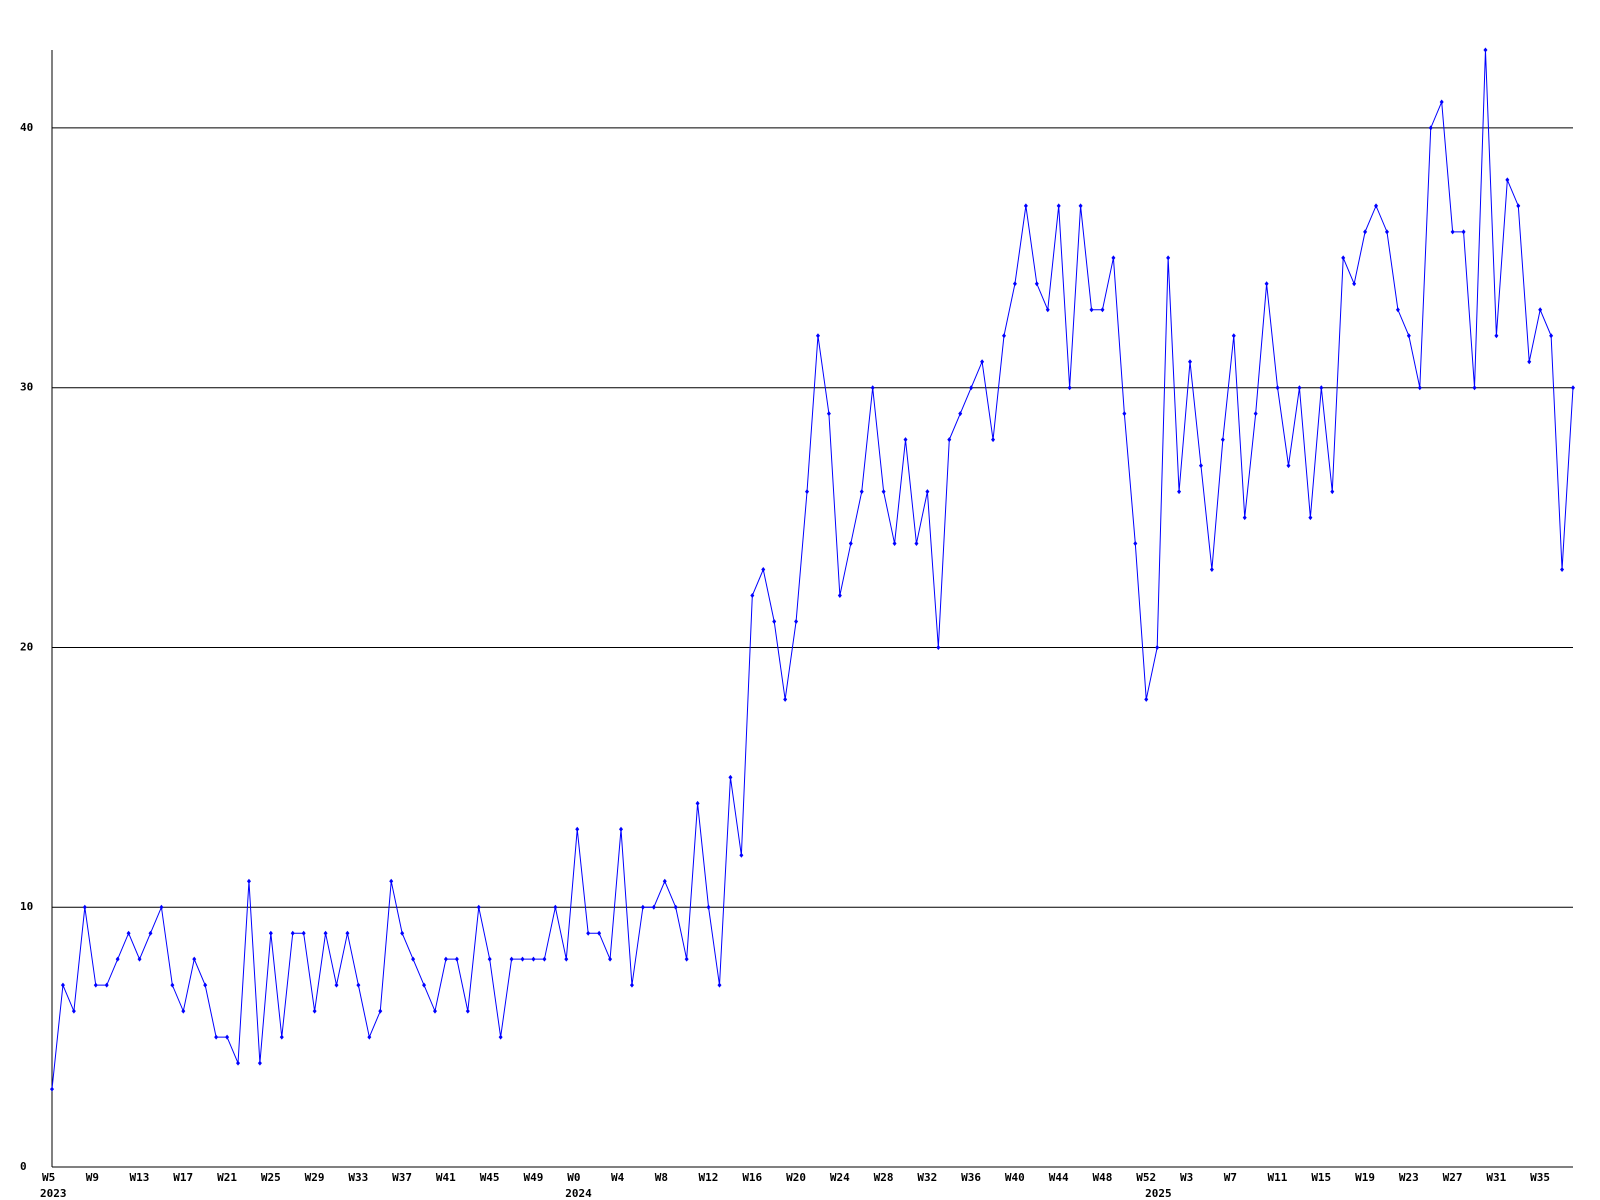 This screenshot has width=1600, height=1200. Describe the element at coordinates (26, 906) in the screenshot. I see `y-tick-label: 10` at that location.